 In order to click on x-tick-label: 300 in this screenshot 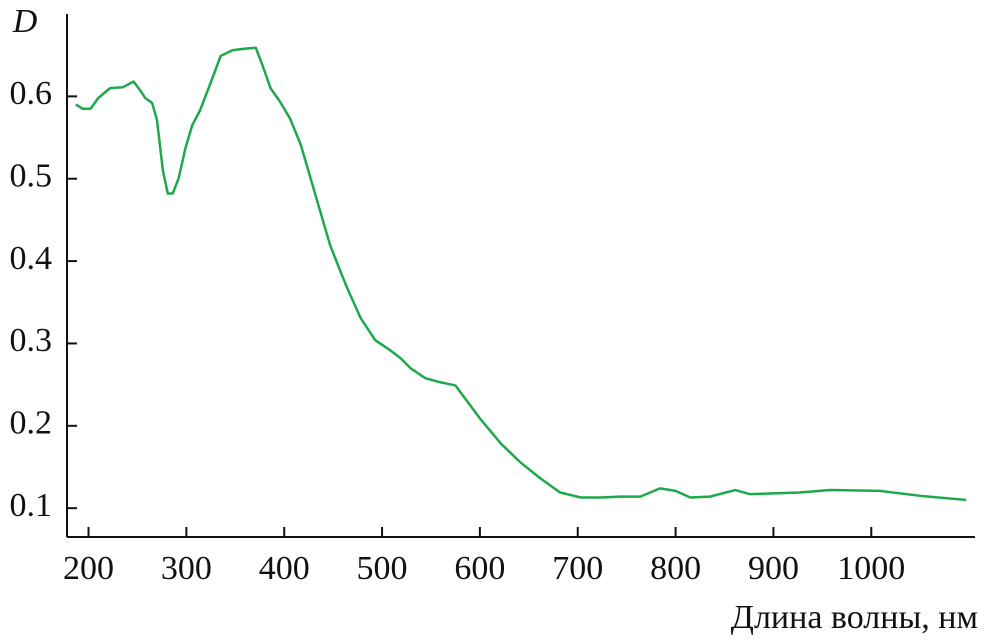, I will do `click(186, 568)`.